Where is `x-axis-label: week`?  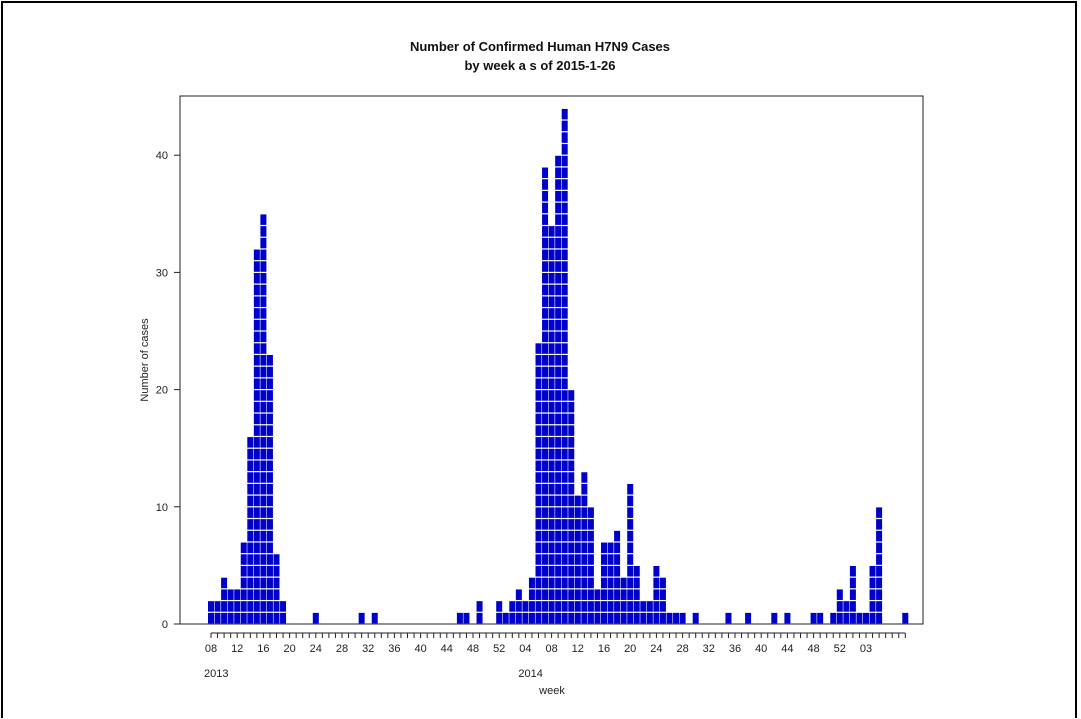
x-axis-label: week is located at coordinates (551, 691).